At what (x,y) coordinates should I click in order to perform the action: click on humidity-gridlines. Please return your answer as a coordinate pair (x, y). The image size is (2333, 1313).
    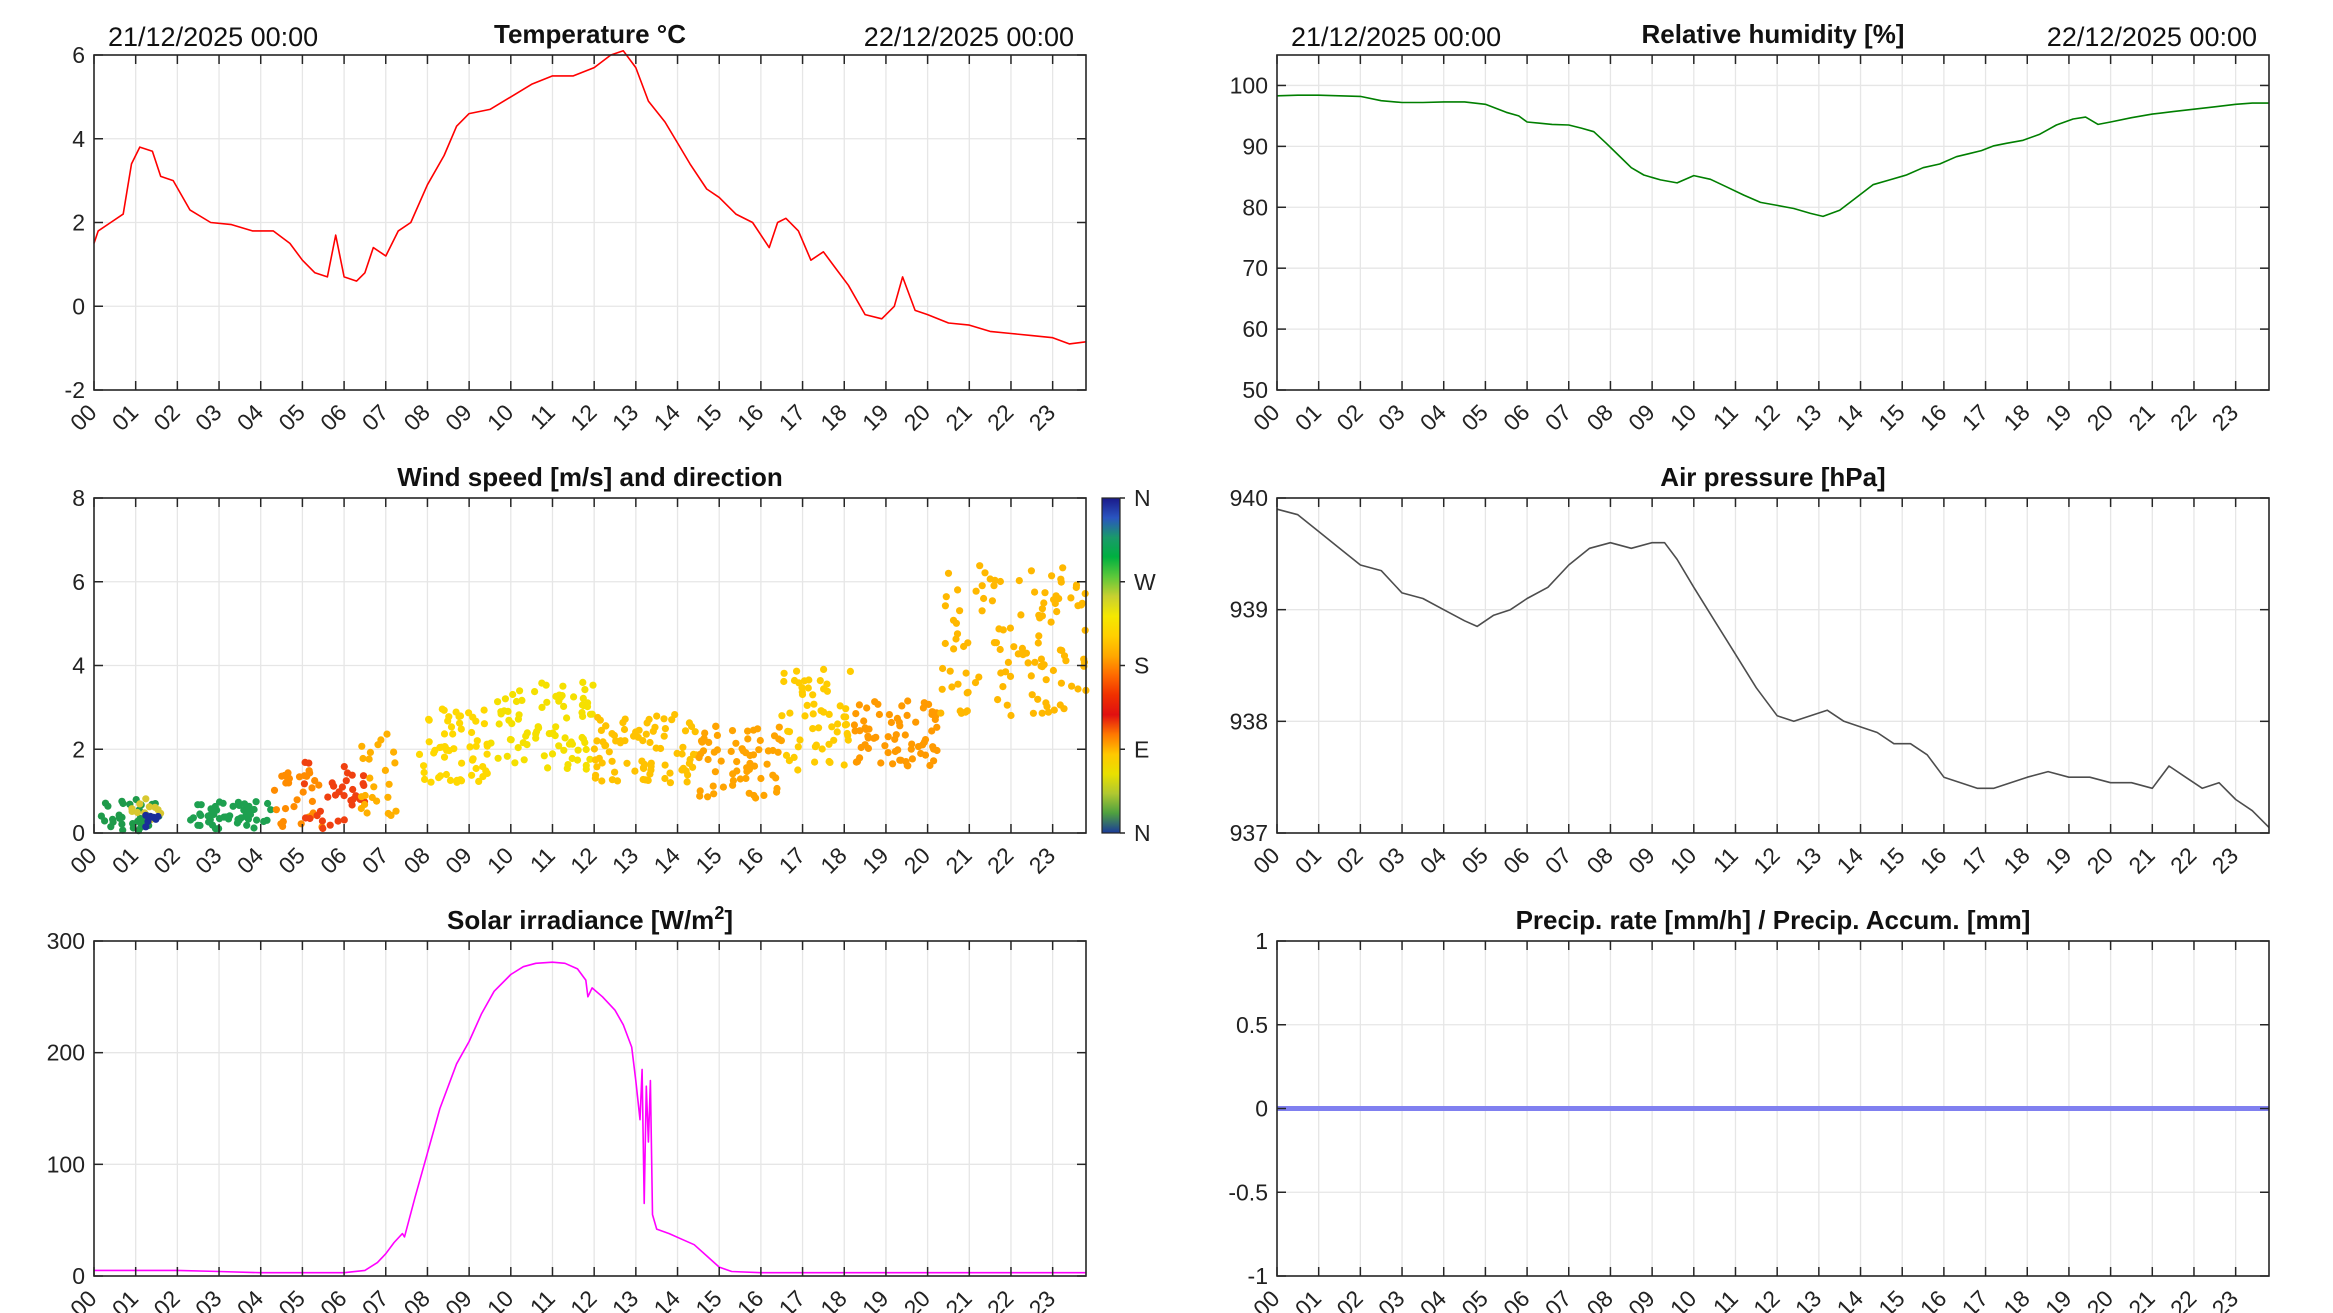
    Looking at the image, I should click on (1773, 223).